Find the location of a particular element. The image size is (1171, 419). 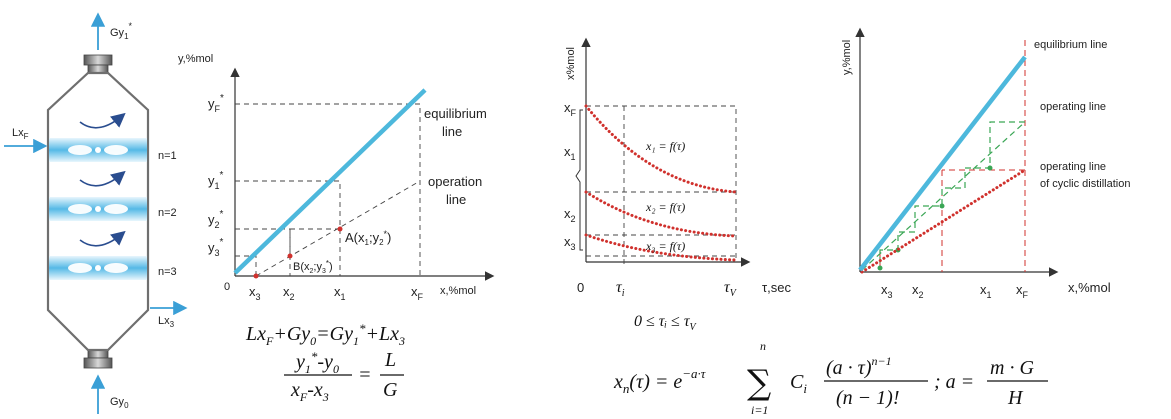

balance-equation: LxF+Gy0=Gy1*+Lx3 is located at coordinates (325, 334).